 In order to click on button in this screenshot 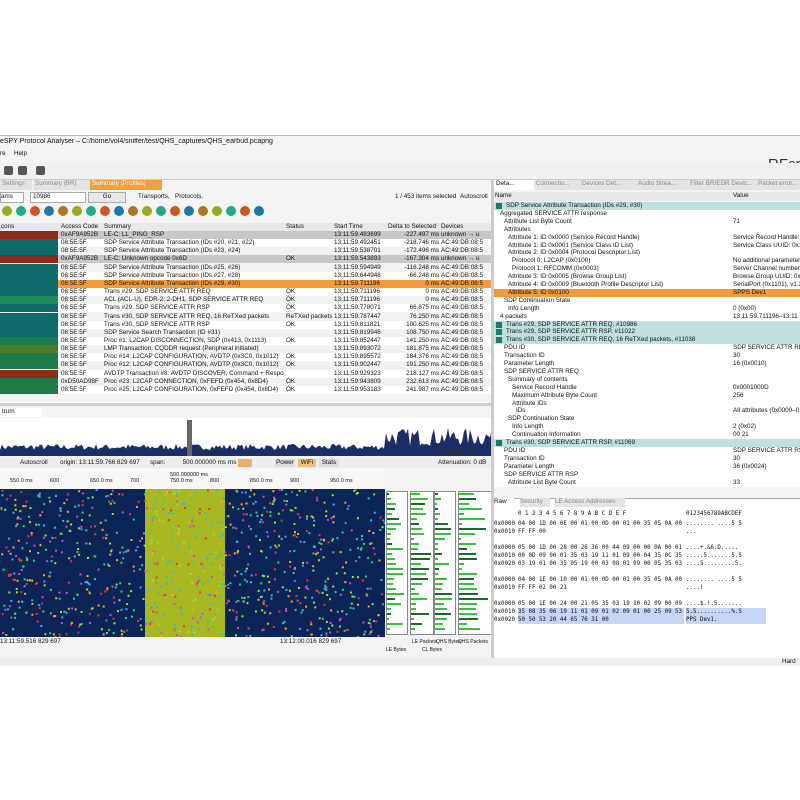, I will do `click(245, 463)`.